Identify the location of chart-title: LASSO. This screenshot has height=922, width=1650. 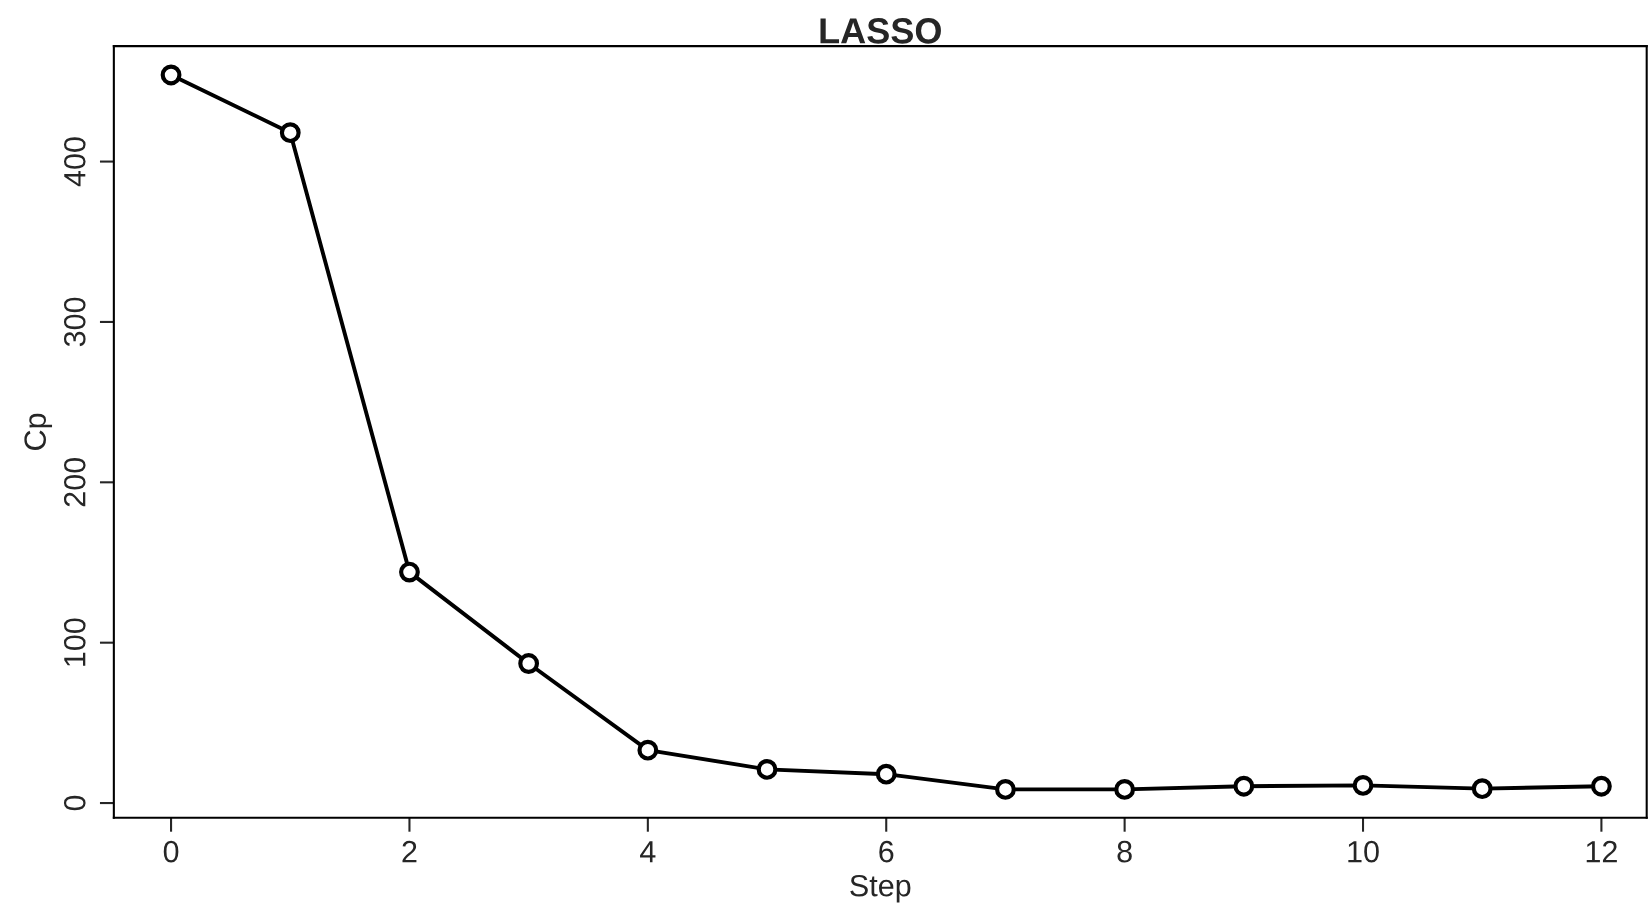
(880, 31).